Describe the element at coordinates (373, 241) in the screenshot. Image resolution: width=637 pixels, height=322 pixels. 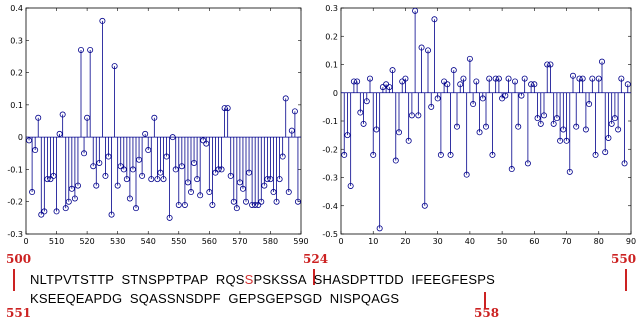
I see `x-tick-label: 10` at that location.